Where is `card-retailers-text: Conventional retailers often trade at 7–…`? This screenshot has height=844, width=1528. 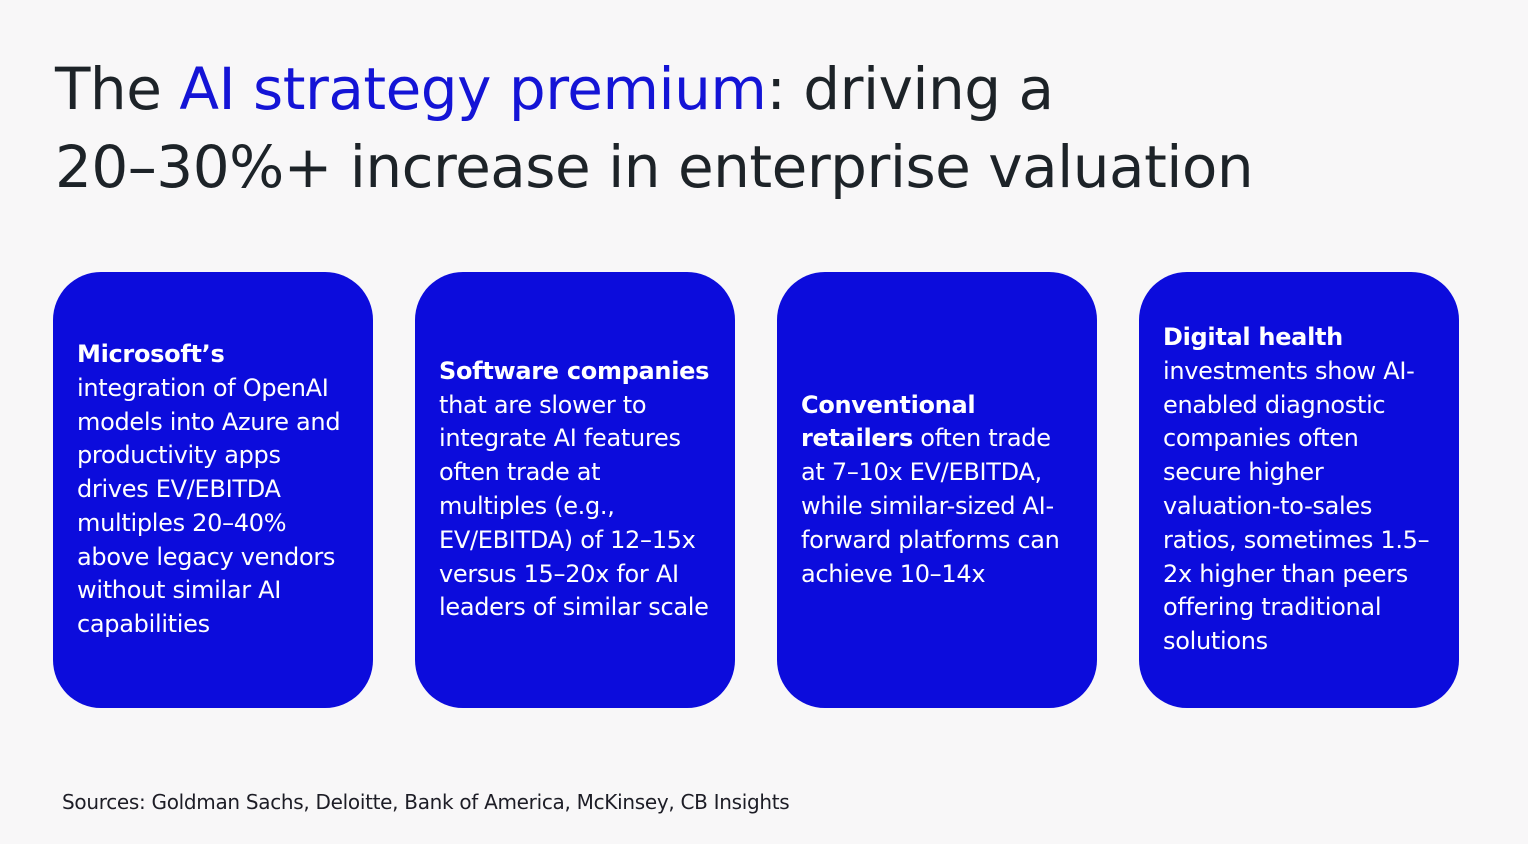
card-retailers-text: Conventional retailers often trade at 7–… is located at coordinates (938, 490).